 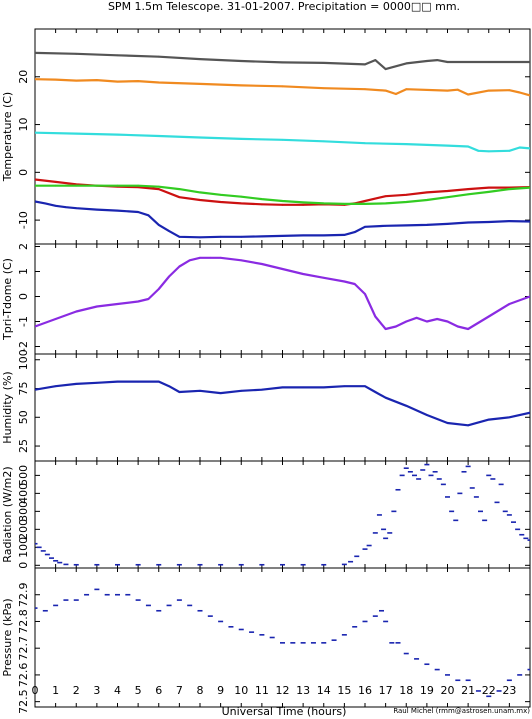 I want to click on y-tick-label: -2, so click(x=23, y=346).